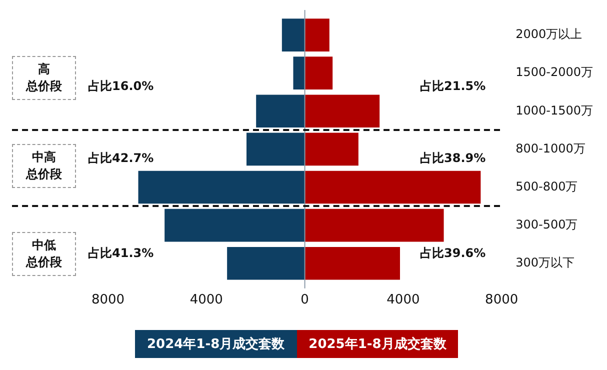 The width and height of the screenshot is (607, 370). What do you see at coordinates (547, 224) in the screenshot?
I see `y-tick-label: 300-500万` at bounding box center [547, 224].